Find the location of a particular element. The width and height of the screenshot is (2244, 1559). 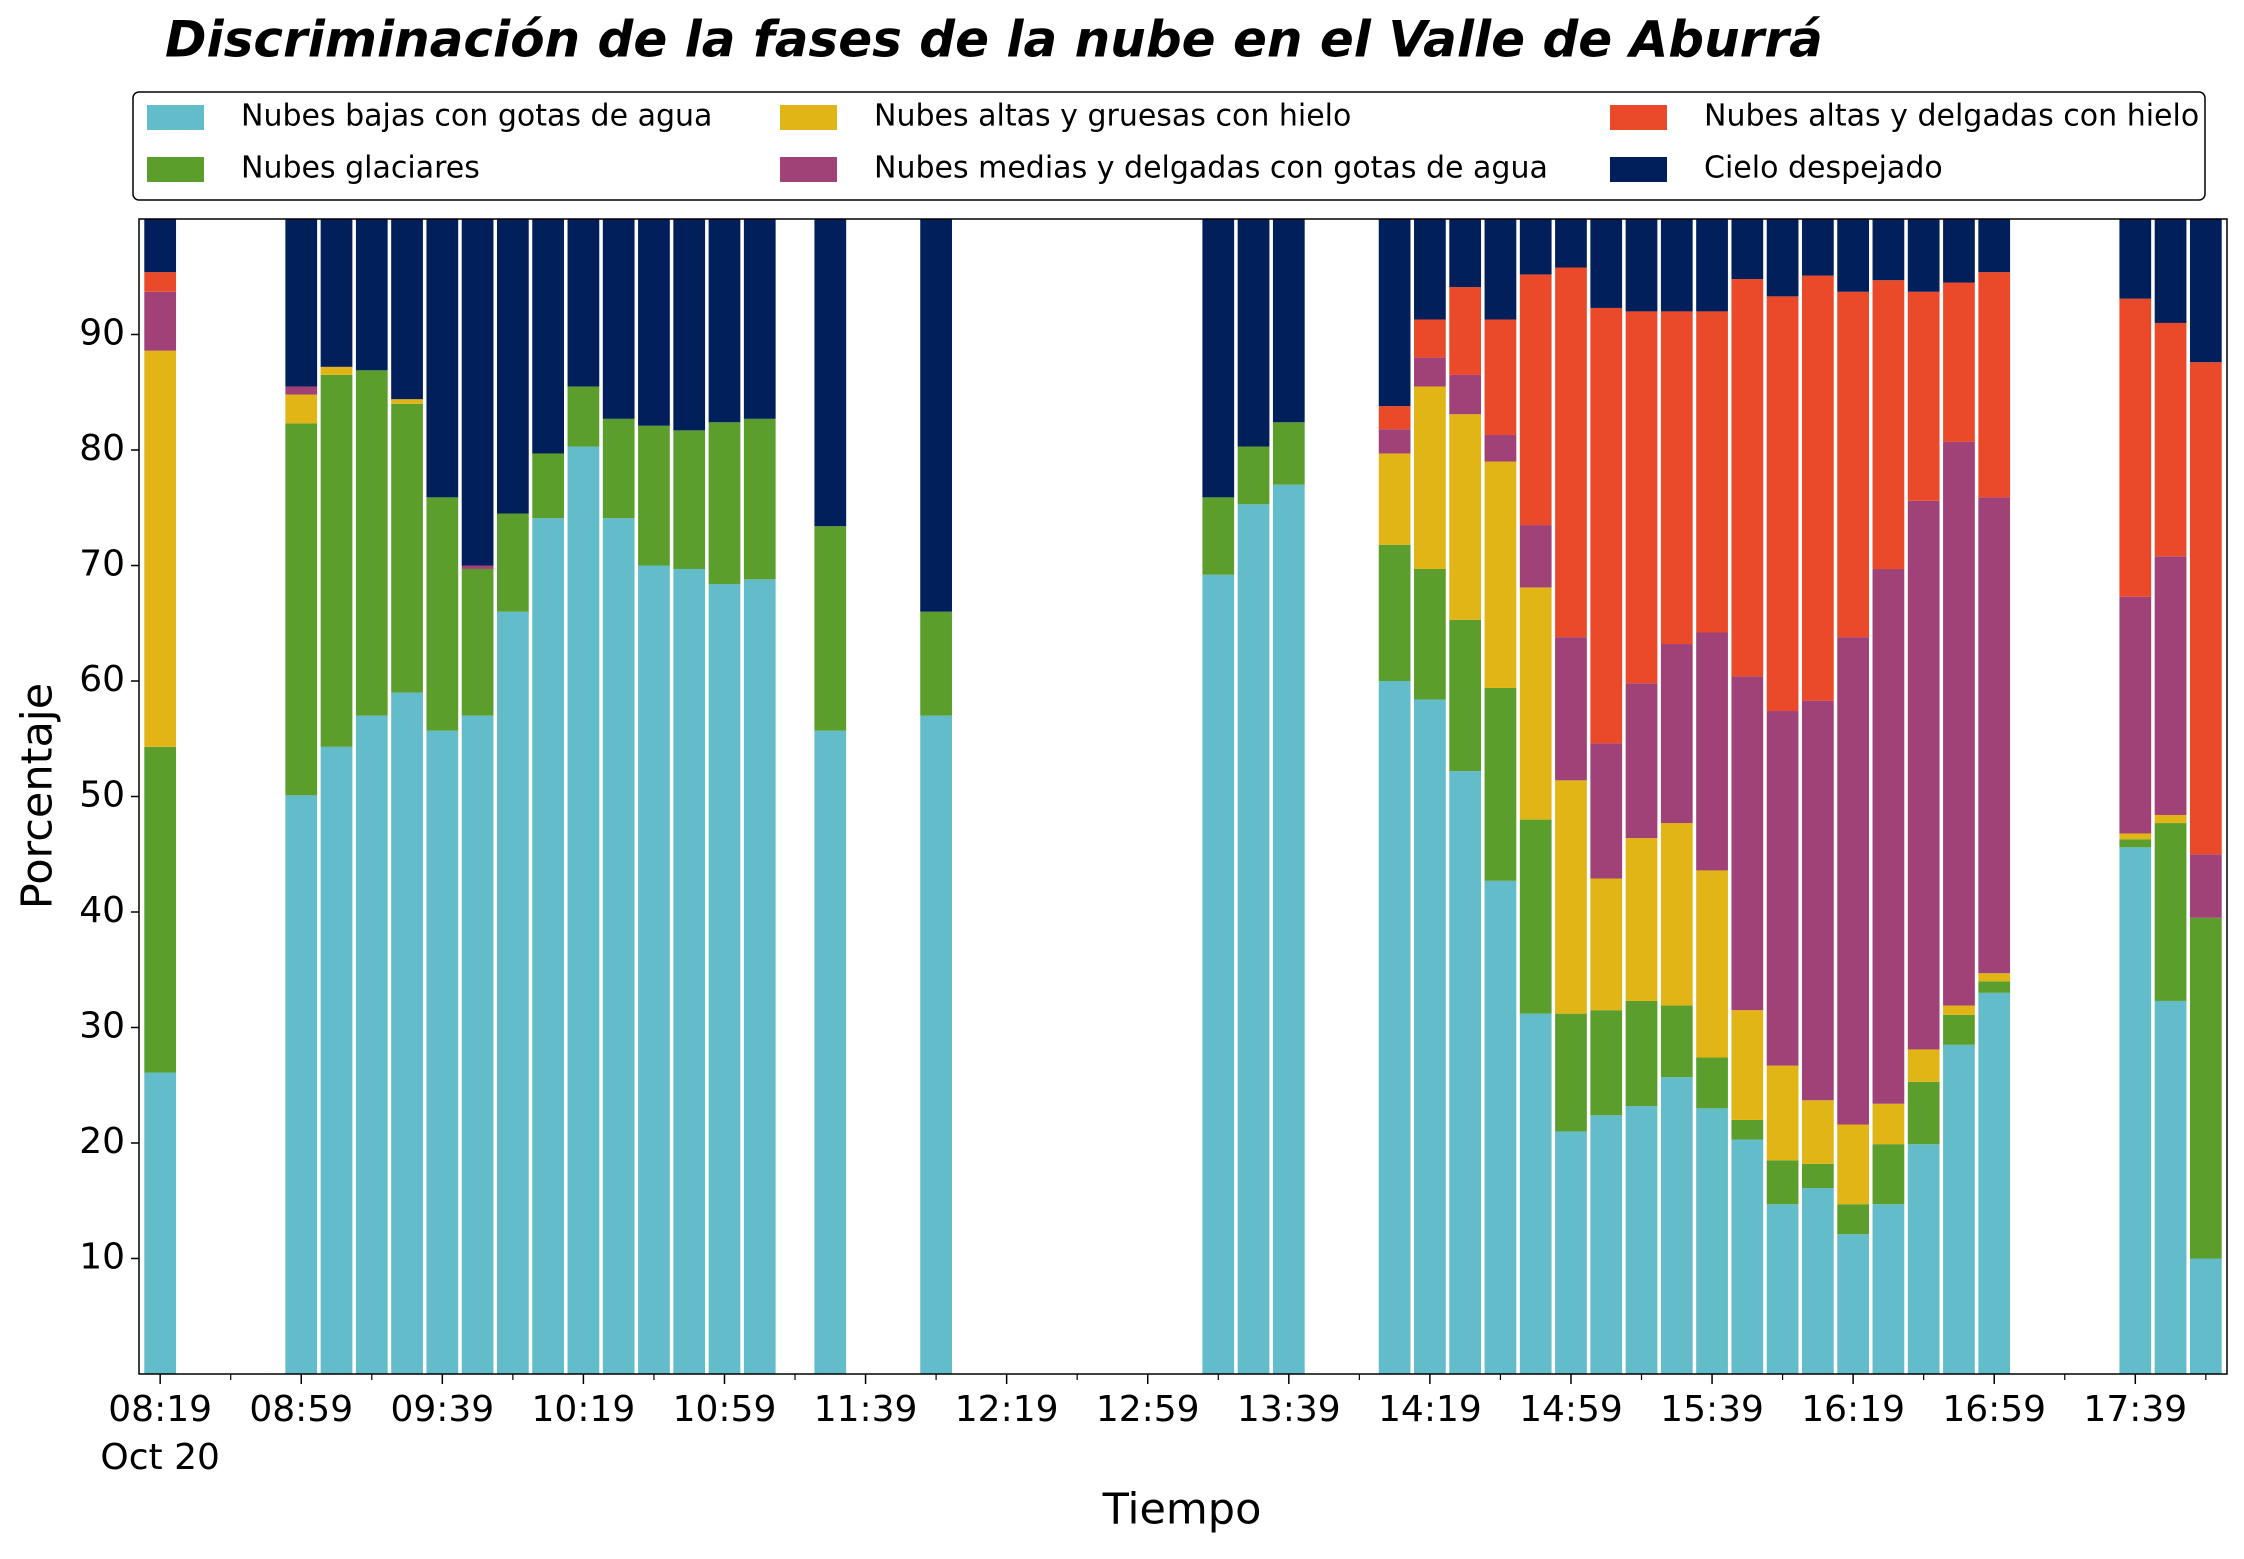

y-tick-label: 40 is located at coordinates (102, 910).